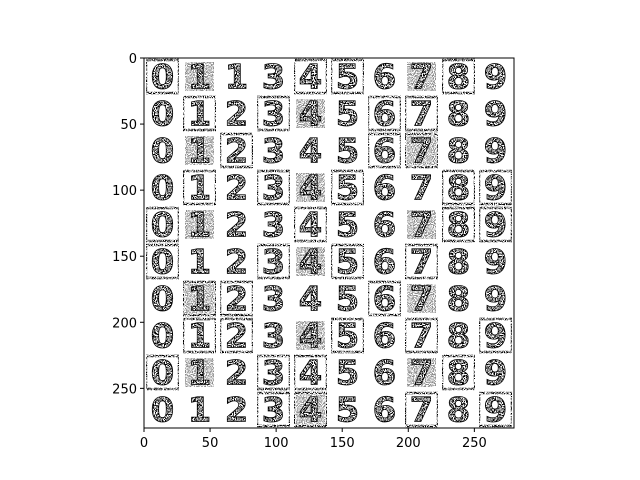 Image resolution: width=640 pixels, height=480 pixels. What do you see at coordinates (128, 224) in the screenshot?
I see `y-axis: 0 50 100 150 200 250` at bounding box center [128, 224].